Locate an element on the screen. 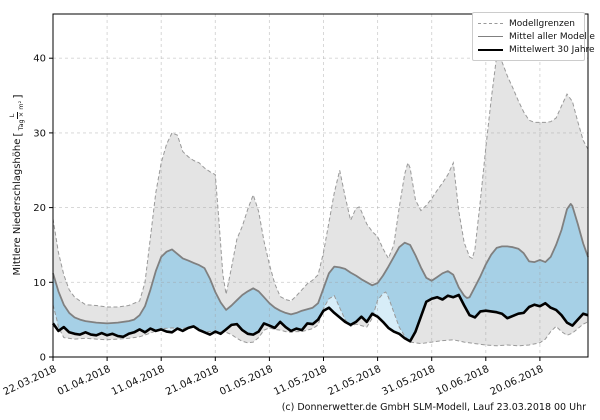  y-axis-unit-bracket-close: ] is located at coordinates (17, 96).